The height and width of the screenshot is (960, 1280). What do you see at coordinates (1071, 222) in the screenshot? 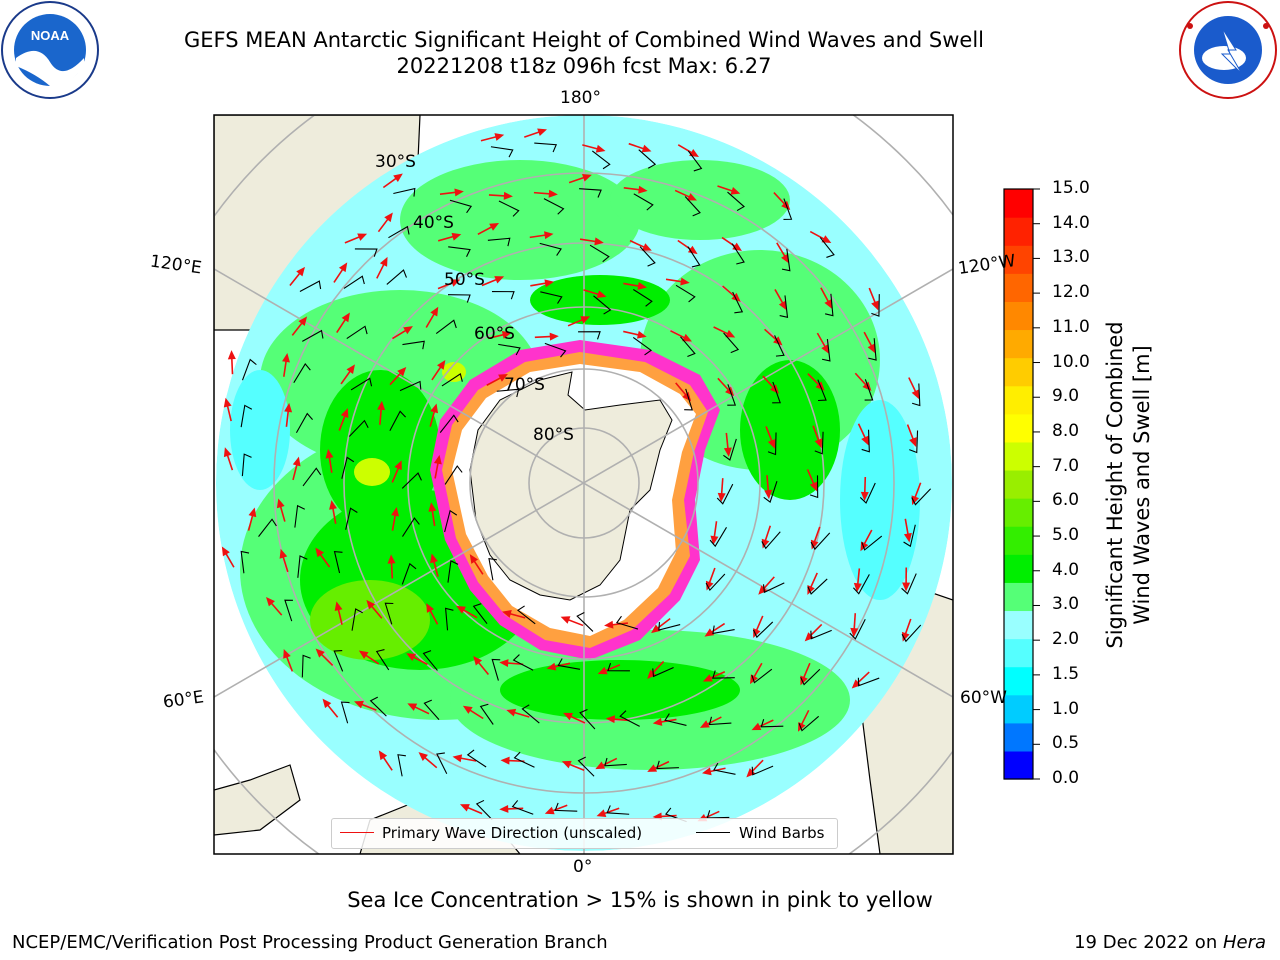
I see `colorbar-tick-label: 14.0` at bounding box center [1071, 222].